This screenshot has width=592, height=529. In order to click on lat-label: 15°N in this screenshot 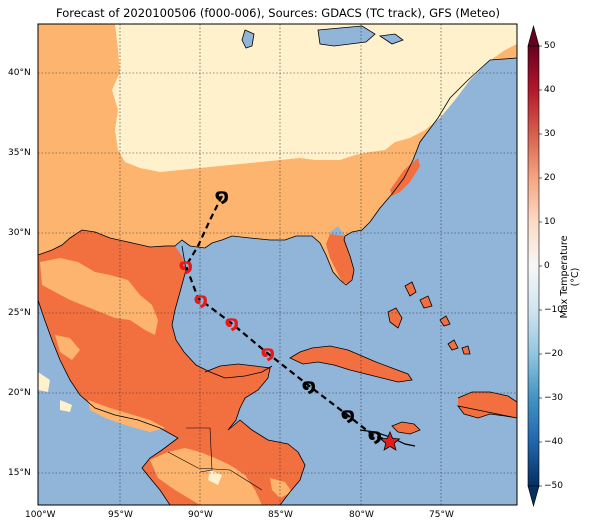, I will do `click(19, 473)`.